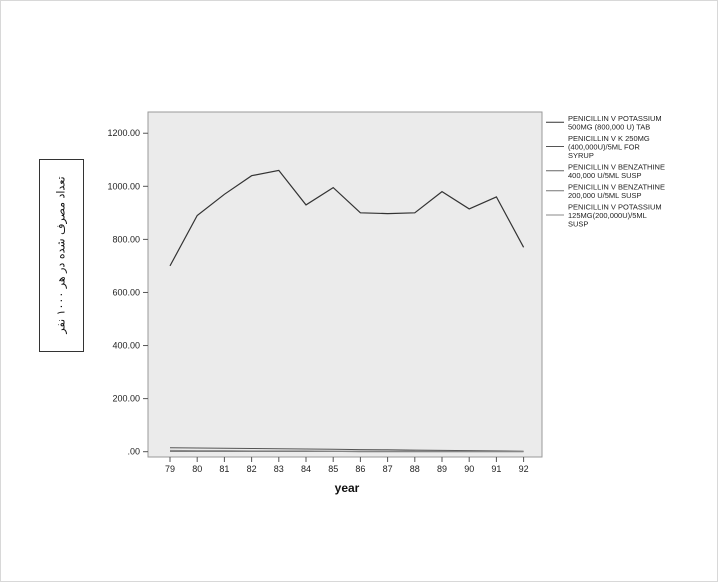  What do you see at coordinates (126, 399) in the screenshot?
I see `y-tick-label: 200.00` at bounding box center [126, 399].